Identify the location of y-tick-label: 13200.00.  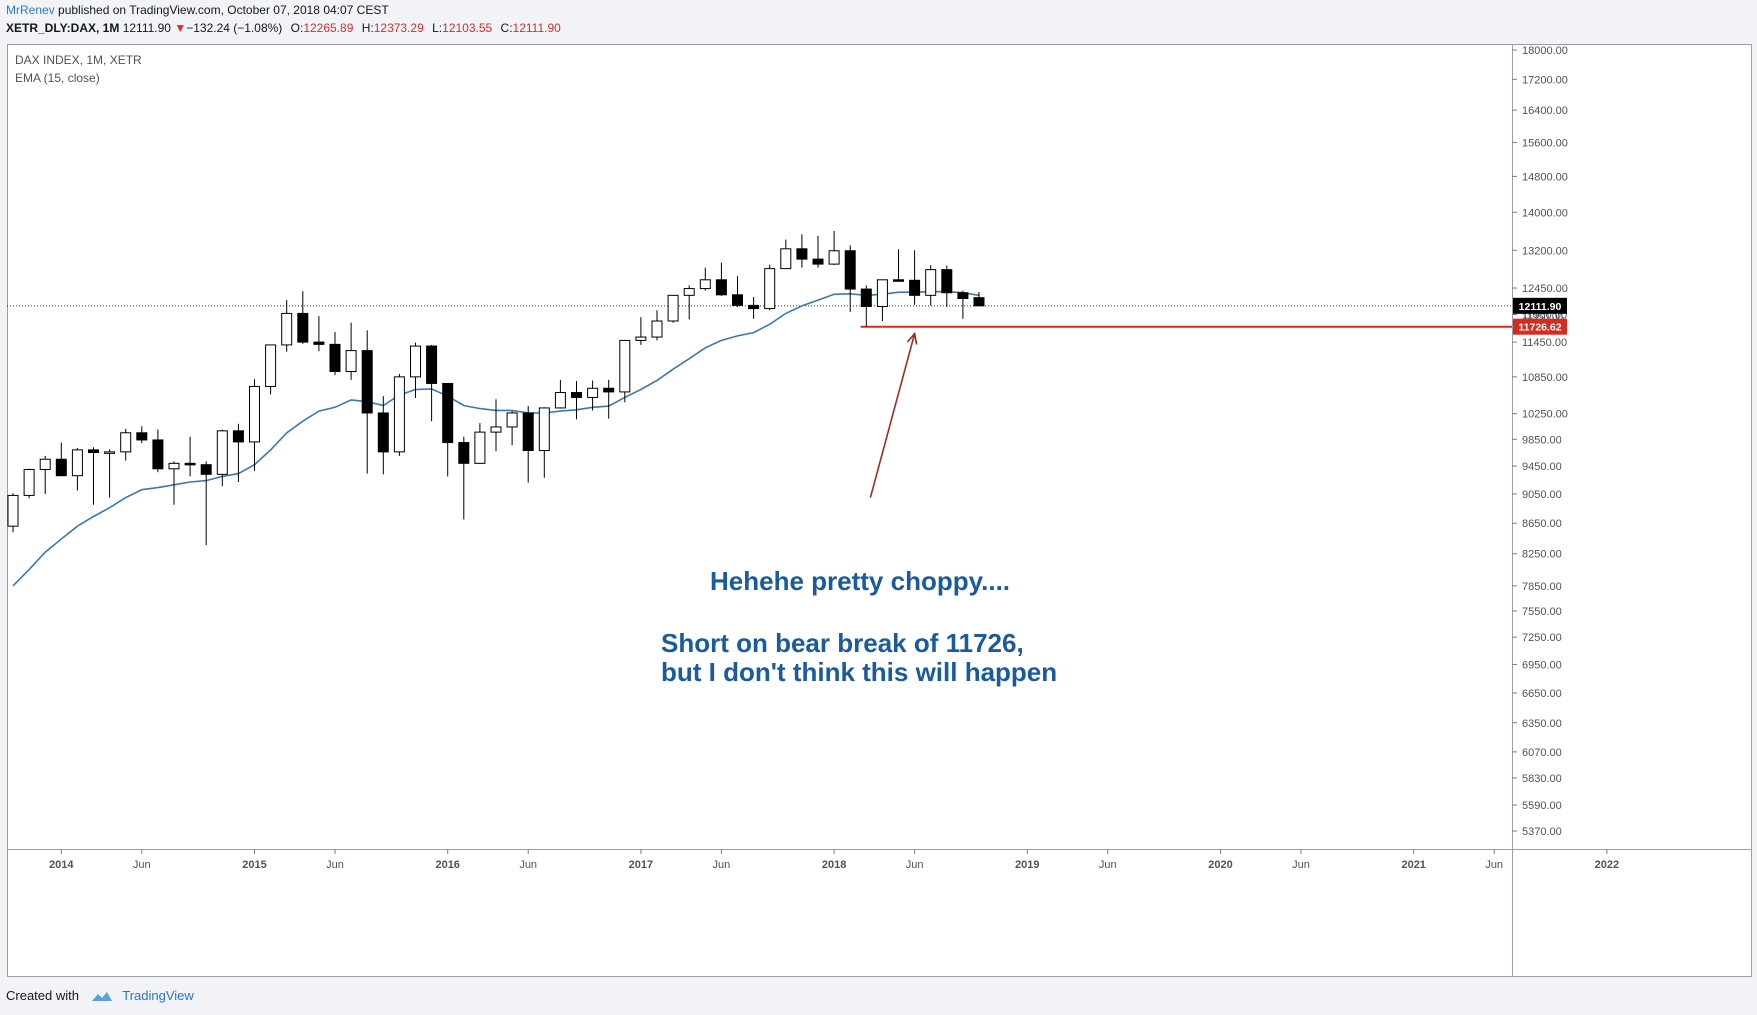
(1545, 251).